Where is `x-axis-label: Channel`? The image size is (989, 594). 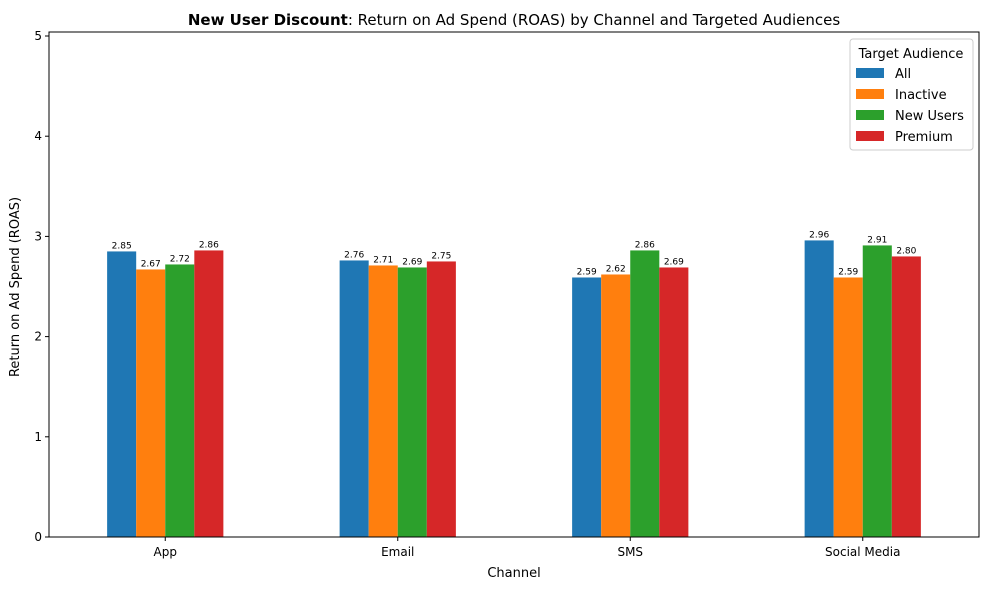
x-axis-label: Channel is located at coordinates (513, 573).